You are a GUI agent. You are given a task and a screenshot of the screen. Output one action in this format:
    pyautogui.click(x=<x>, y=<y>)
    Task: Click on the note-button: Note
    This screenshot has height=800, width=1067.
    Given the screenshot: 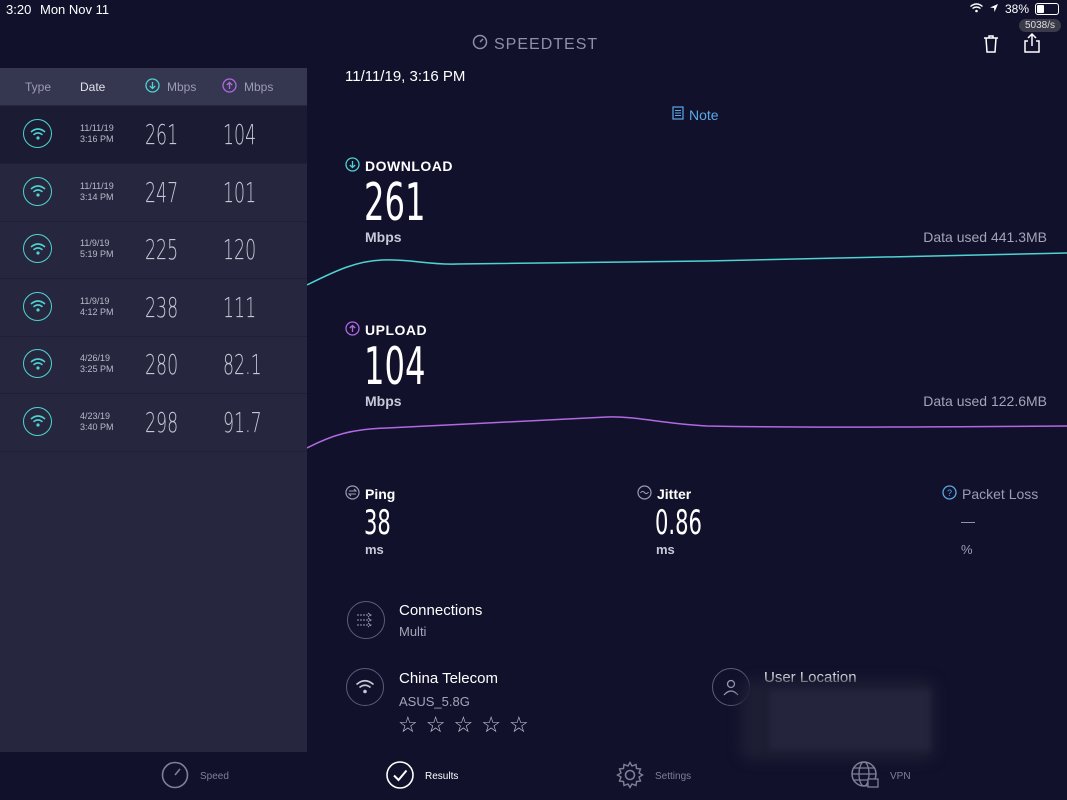 What is the action you would take?
    pyautogui.click(x=695, y=114)
    